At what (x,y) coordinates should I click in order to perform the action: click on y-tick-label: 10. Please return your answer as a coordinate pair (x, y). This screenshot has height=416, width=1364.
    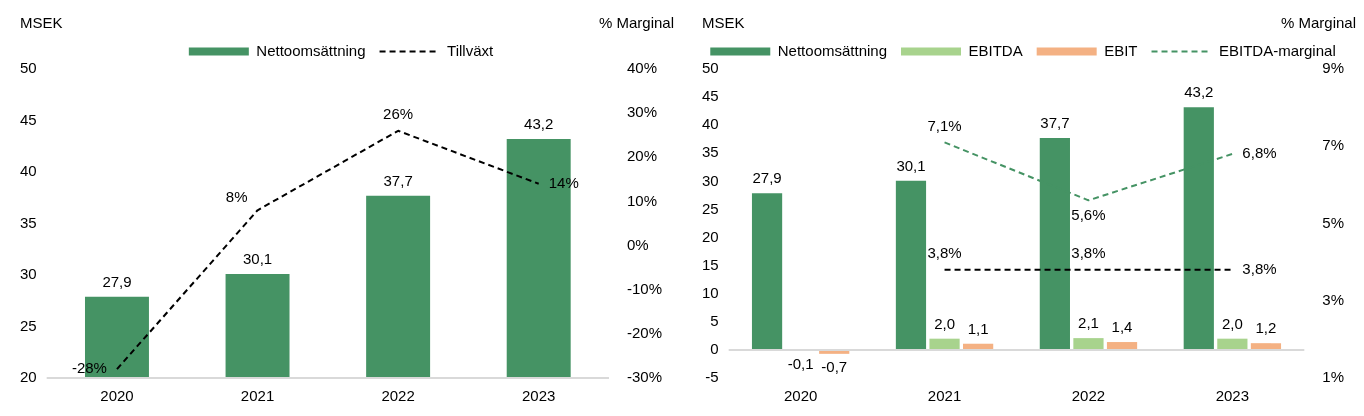
    Looking at the image, I should click on (710, 292).